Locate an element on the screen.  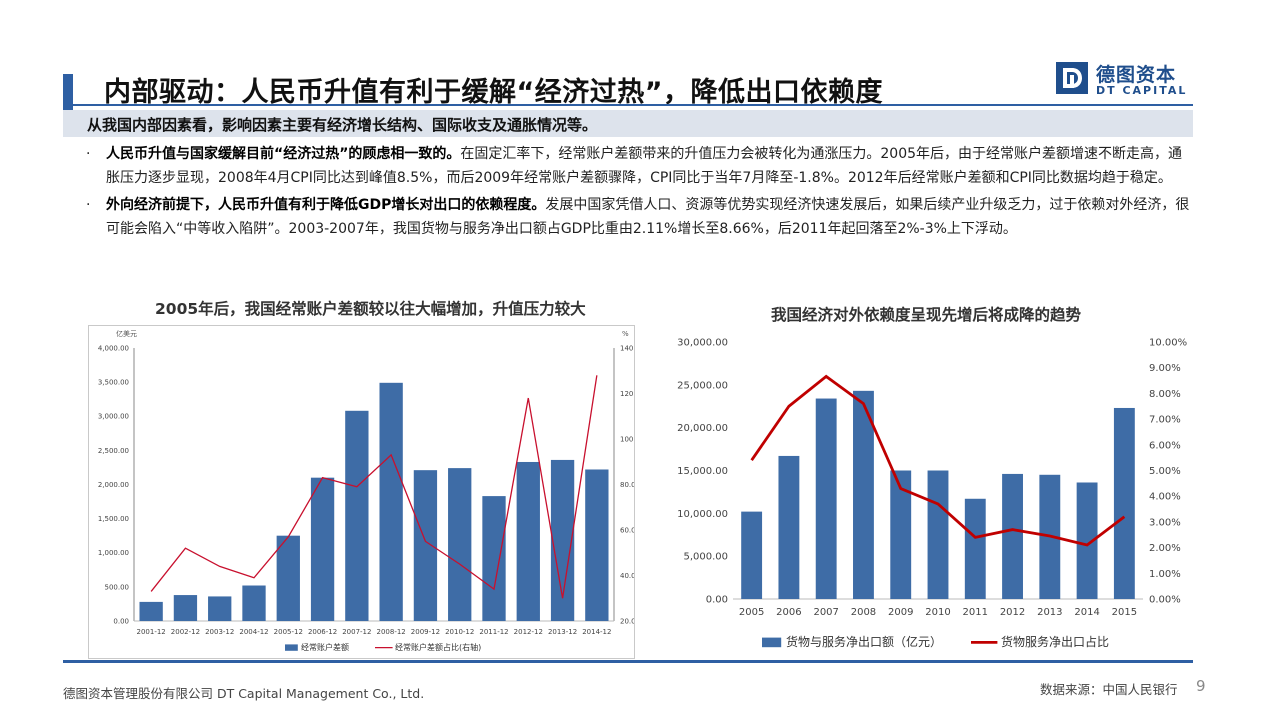
y-tick-label: 1,500.00 is located at coordinates (113, 519).